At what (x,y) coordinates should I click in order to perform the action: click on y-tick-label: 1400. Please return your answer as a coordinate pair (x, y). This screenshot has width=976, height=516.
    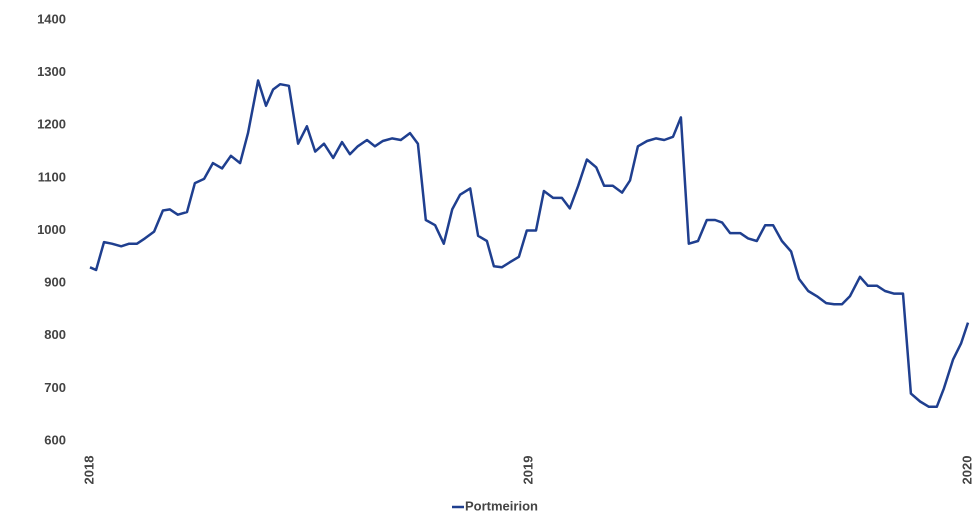
    Looking at the image, I should click on (51, 18).